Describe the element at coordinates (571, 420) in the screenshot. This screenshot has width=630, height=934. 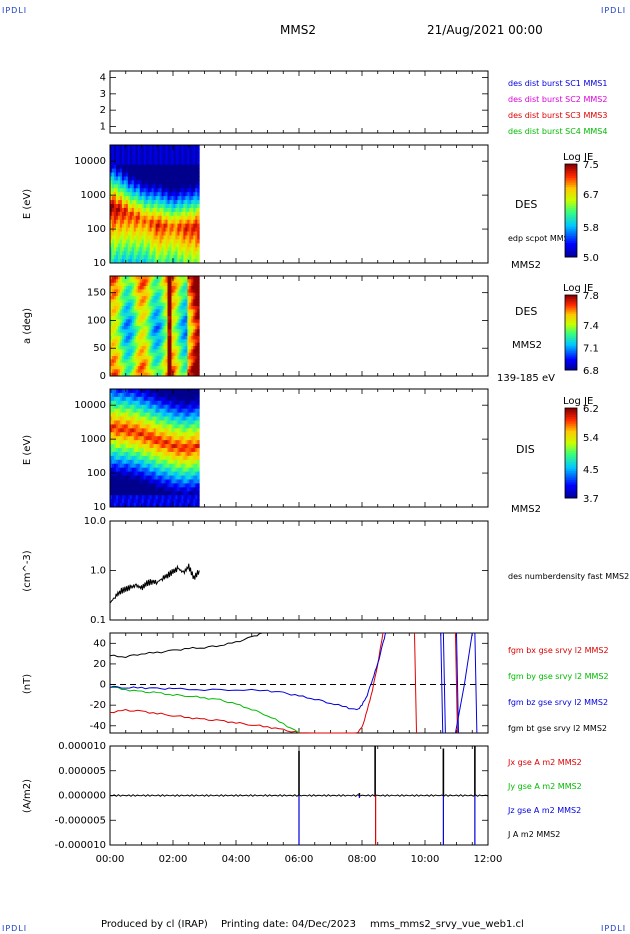
I see `dis-energy-colorbar-cell` at that location.